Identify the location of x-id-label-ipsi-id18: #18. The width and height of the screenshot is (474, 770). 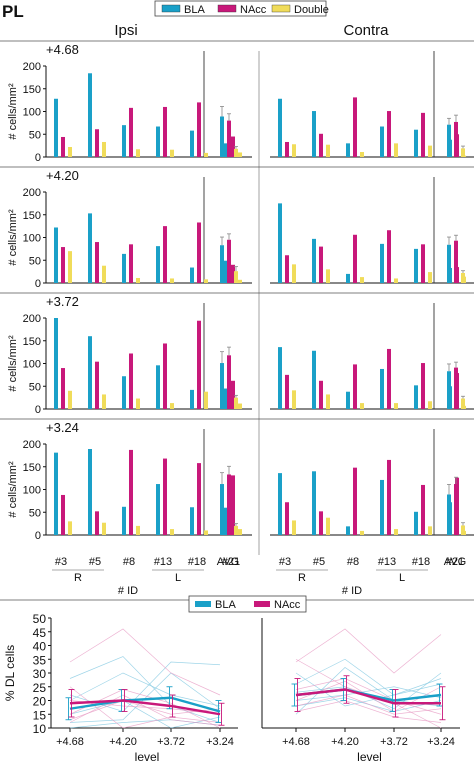
(197, 562).